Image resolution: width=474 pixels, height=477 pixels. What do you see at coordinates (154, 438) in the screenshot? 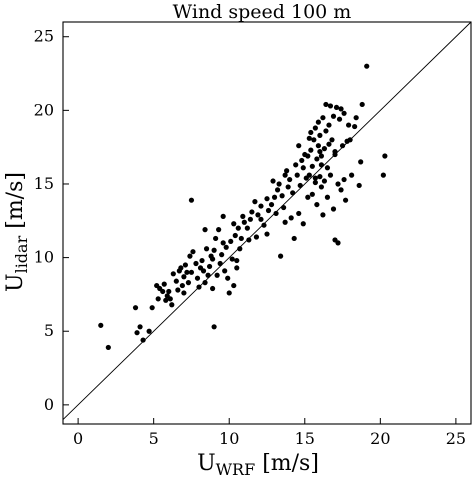
I see `x-tick-label: 5` at bounding box center [154, 438].